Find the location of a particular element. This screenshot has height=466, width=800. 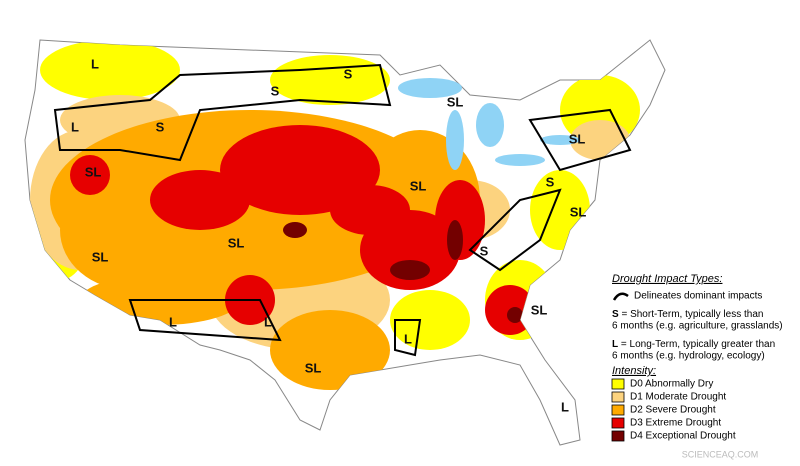

legend-text: = Short-Term, typically less than is located at coordinates (691, 314).